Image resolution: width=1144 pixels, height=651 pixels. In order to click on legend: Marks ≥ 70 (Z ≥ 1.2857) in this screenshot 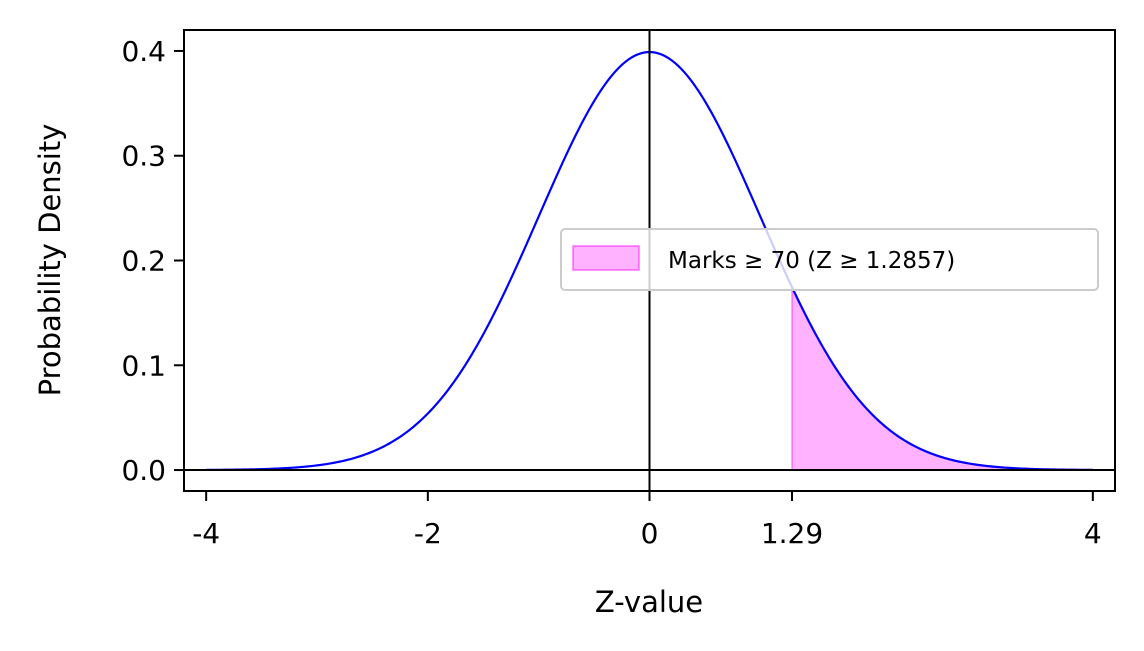, I will do `click(829, 259)`.